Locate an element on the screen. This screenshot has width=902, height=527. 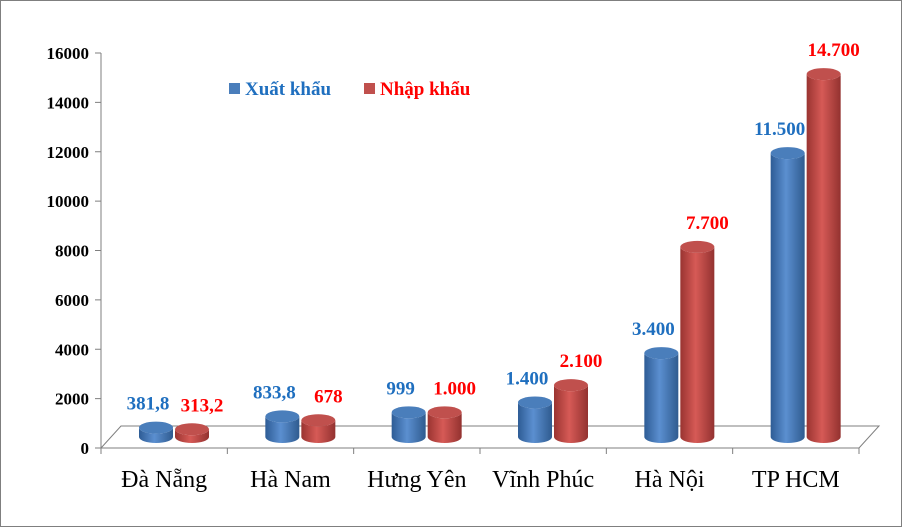
data-label-nhap-khau-da-nang: 313,2 is located at coordinates (202, 405).